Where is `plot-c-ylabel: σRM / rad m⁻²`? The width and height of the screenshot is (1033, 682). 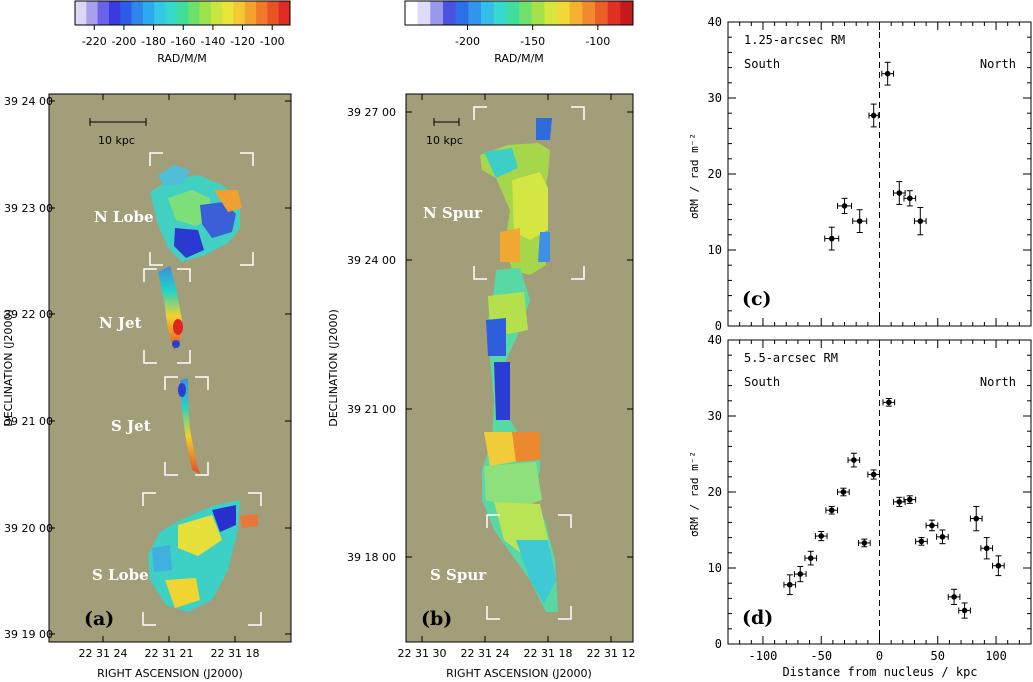
plot-c-ylabel: σRM / rad m⁻² is located at coordinates (694, 176).